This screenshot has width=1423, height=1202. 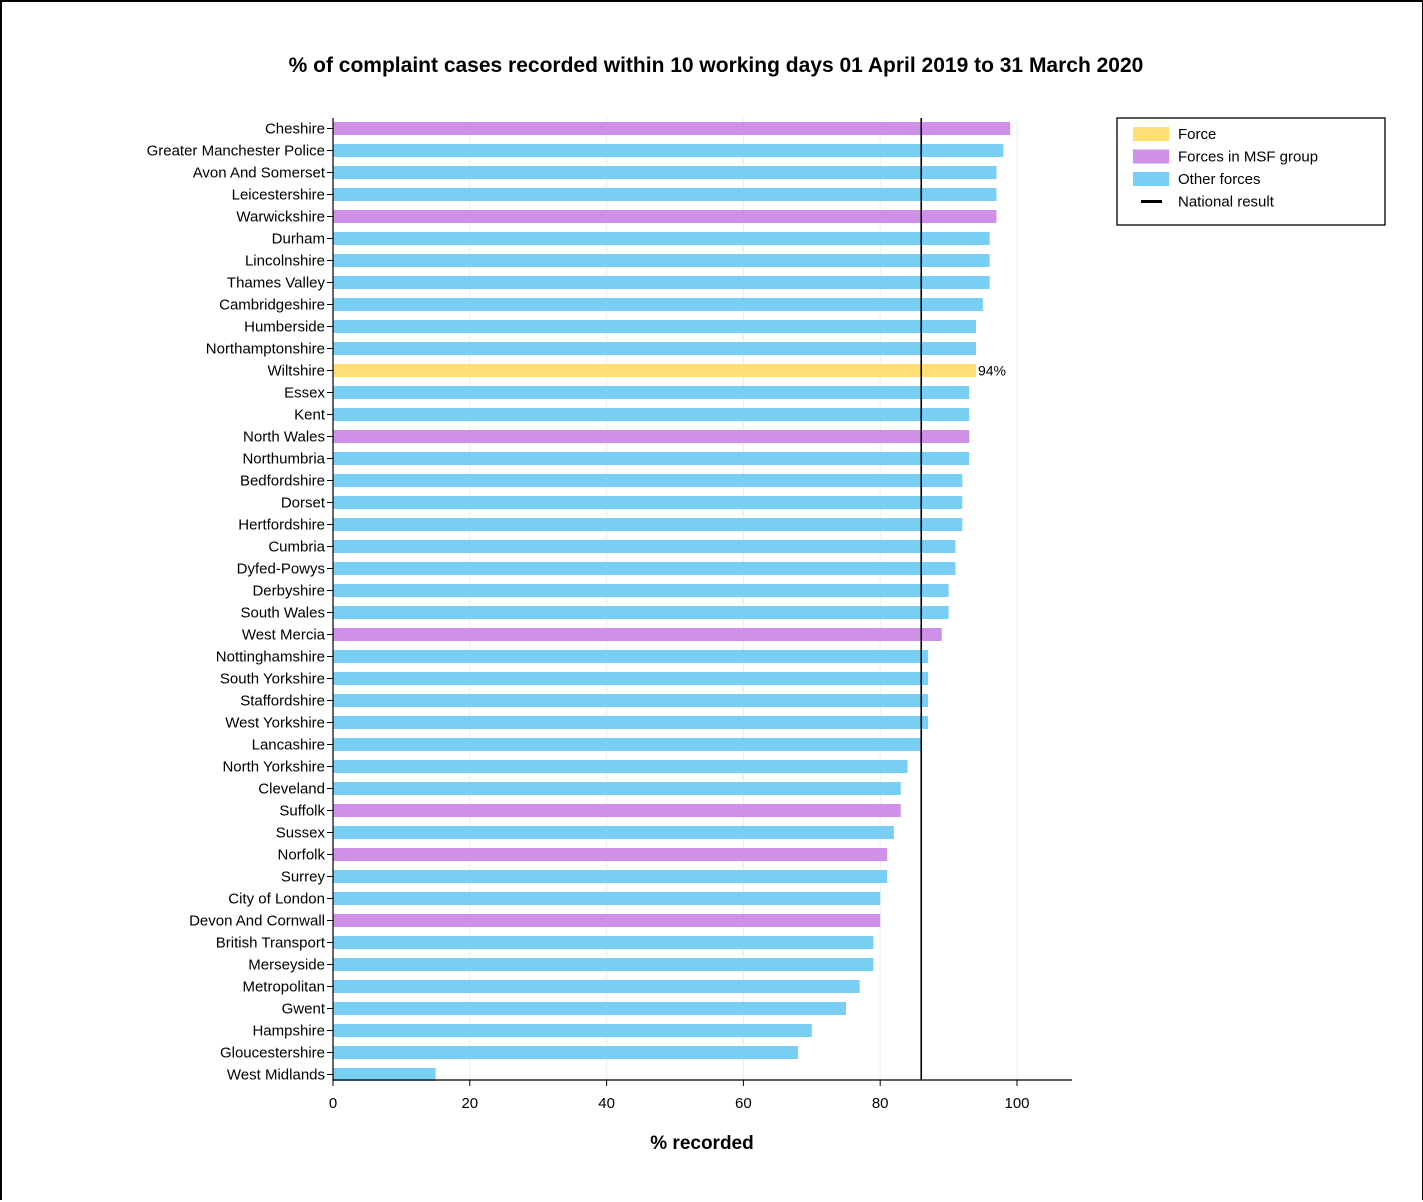 I want to click on category-label: Cumbria, so click(x=296, y=547).